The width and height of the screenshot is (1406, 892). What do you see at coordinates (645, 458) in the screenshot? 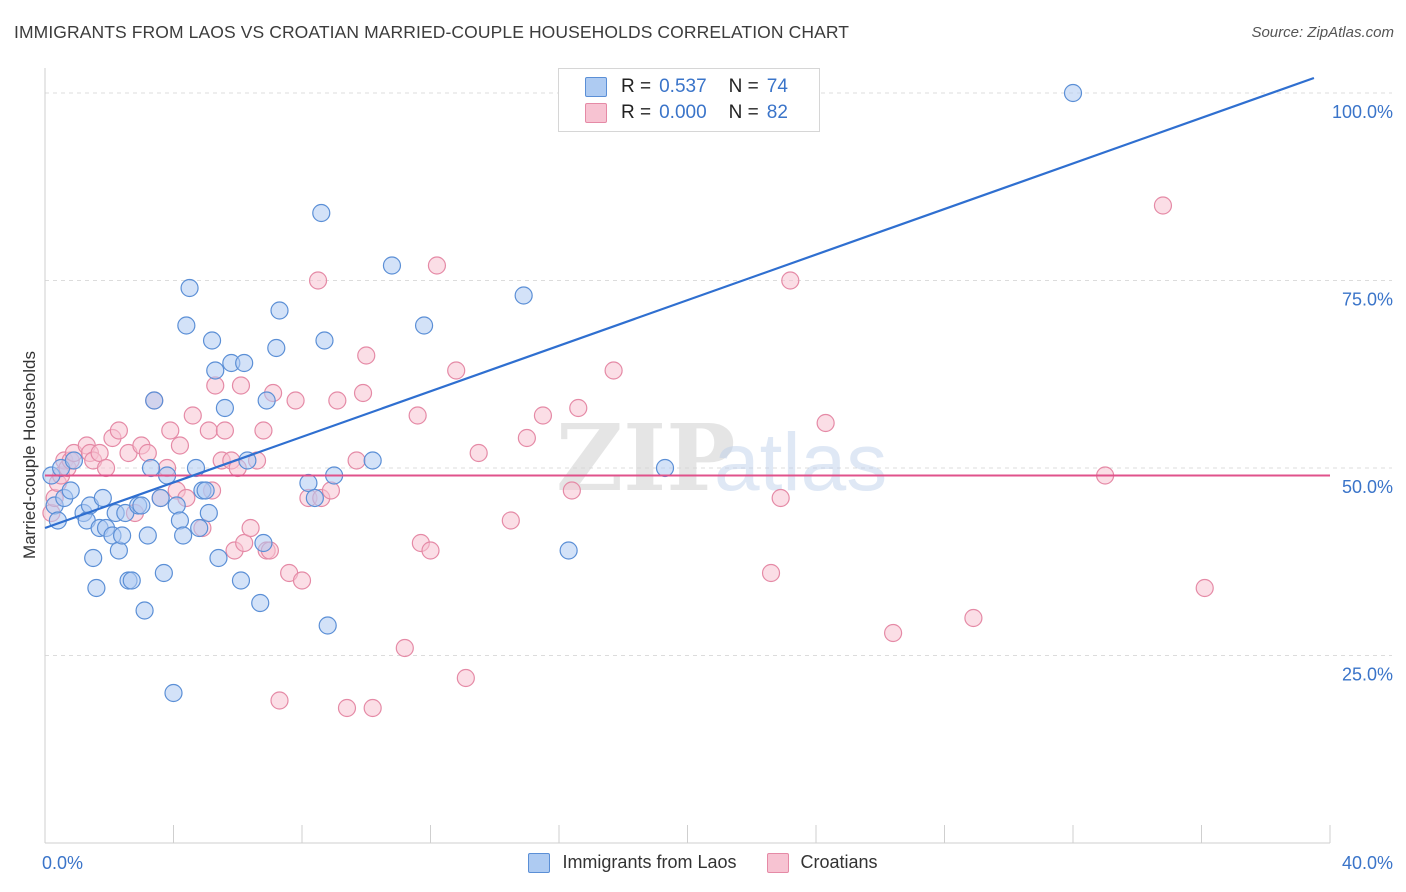
I see `watermark-zip: ZIP` at bounding box center [645, 458].